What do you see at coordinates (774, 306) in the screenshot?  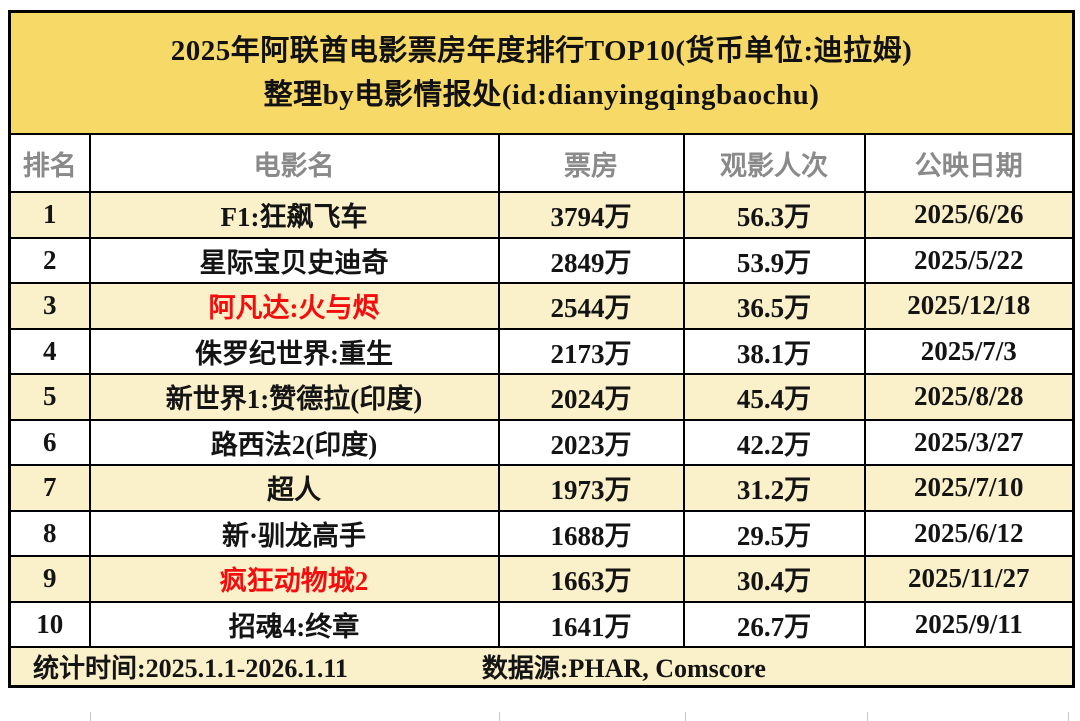 I see `admissions-cell: 36.5万` at bounding box center [774, 306].